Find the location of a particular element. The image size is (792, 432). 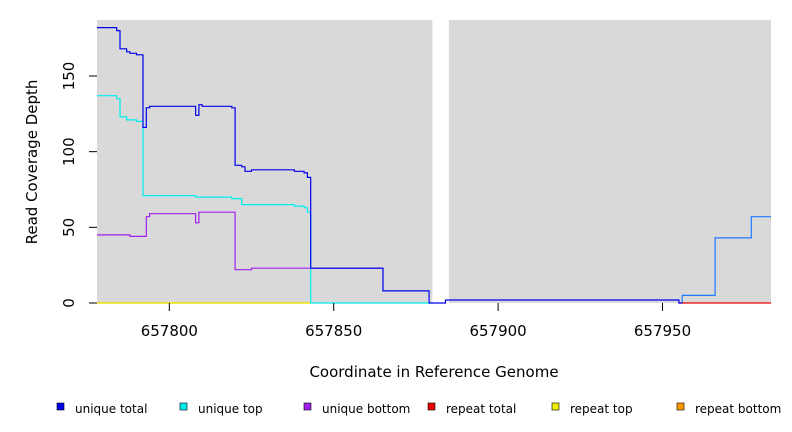

legend-label: repeat total is located at coordinates (481, 409).